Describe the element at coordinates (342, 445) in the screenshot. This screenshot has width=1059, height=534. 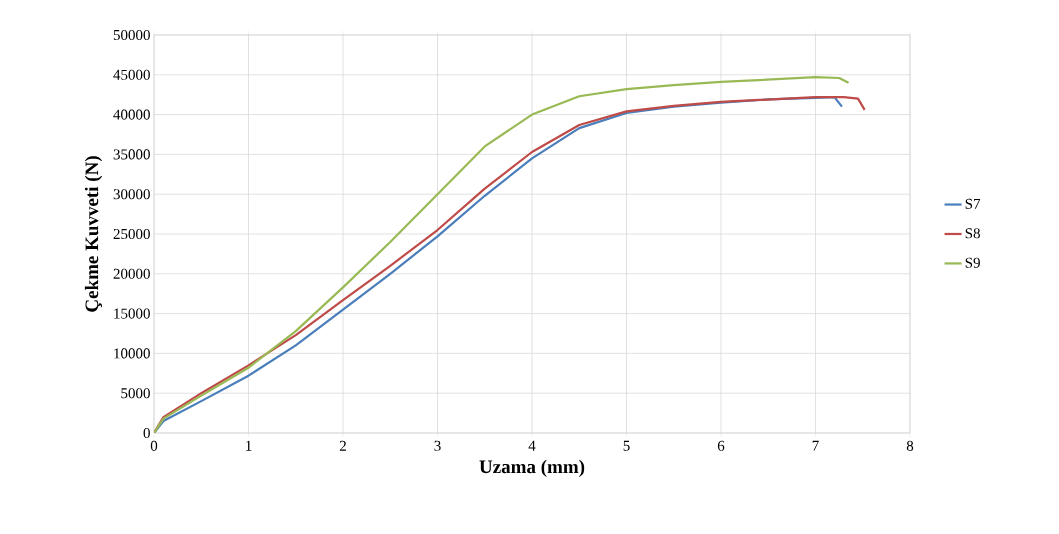
I see `x-tick-label: 2` at that location.